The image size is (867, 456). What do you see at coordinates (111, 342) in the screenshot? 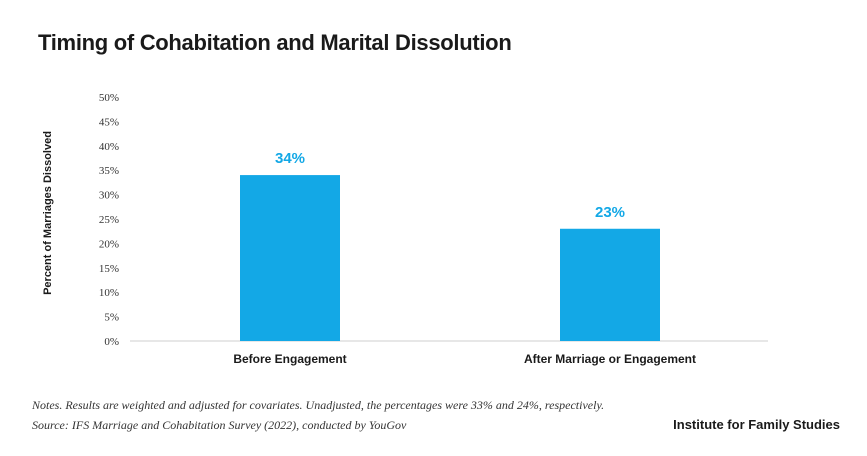
I see `y-tick-label: 0%` at bounding box center [111, 342].